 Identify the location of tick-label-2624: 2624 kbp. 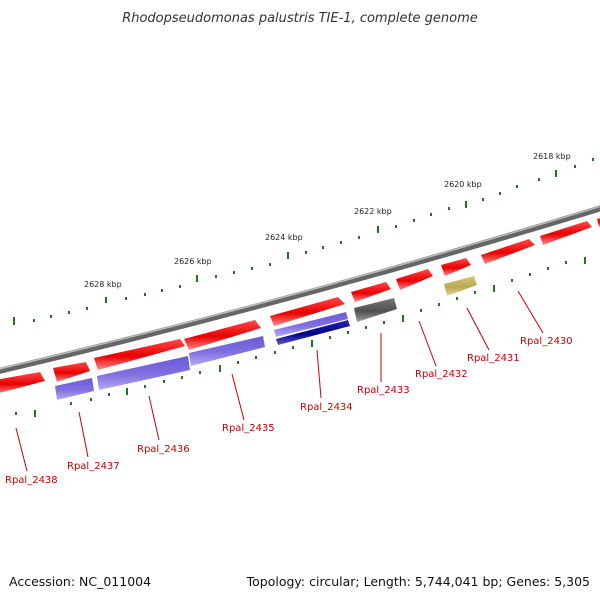
(284, 237).